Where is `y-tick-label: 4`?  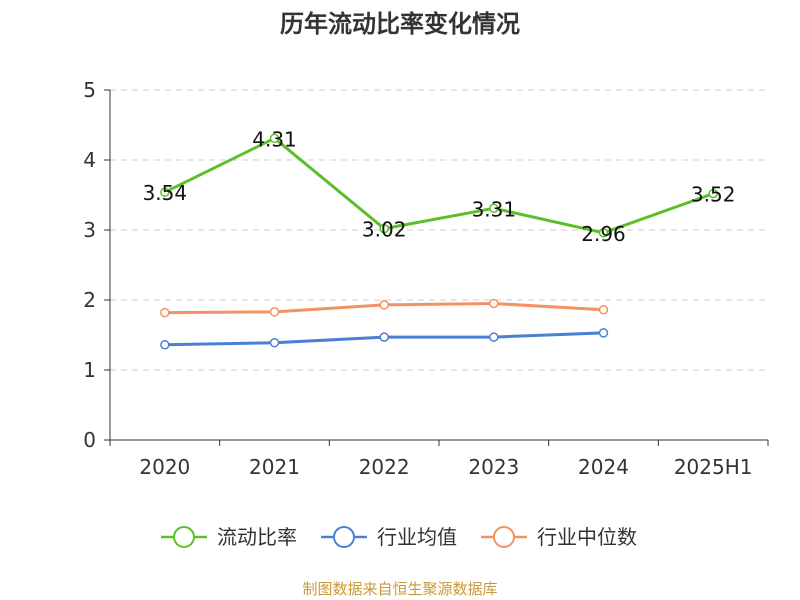 y-tick-label: 4 is located at coordinates (89, 160).